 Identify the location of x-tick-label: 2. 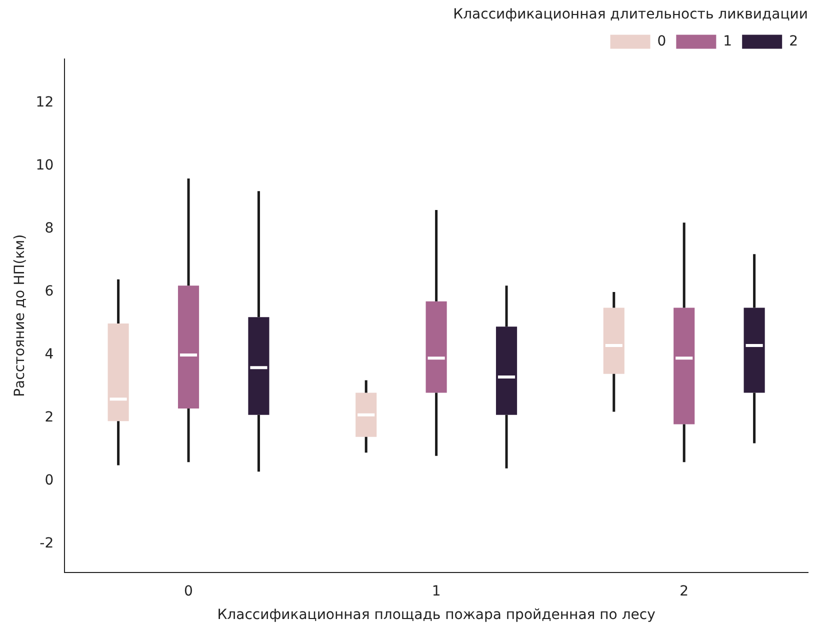
(684, 591).